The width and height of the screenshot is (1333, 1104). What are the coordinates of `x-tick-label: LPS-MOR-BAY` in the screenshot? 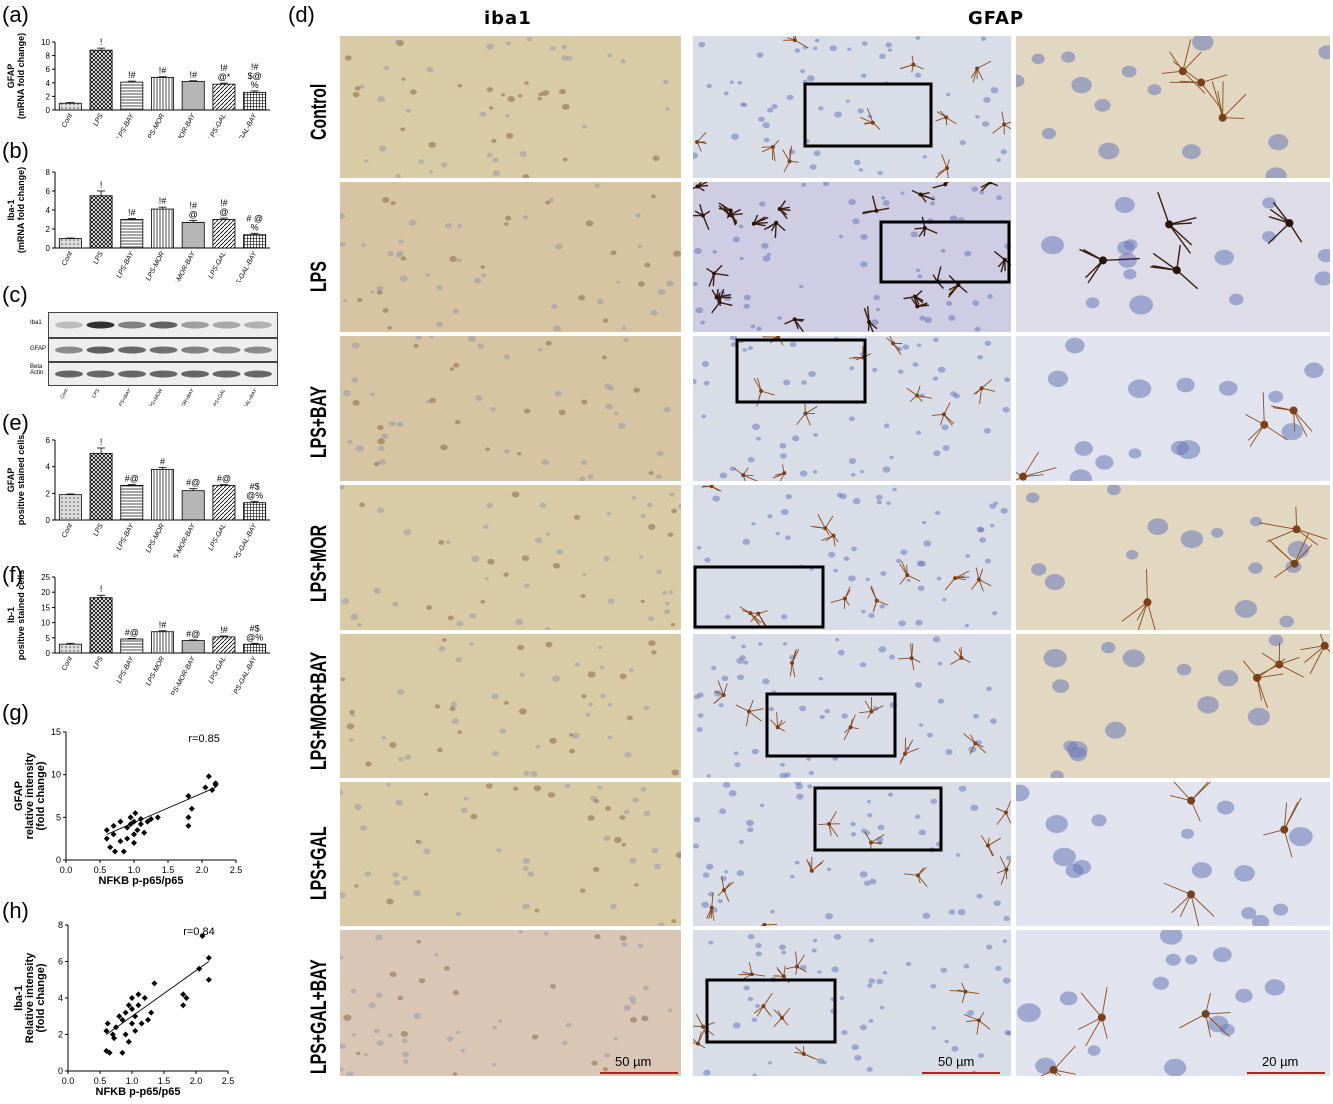 It's located at (182, 674).